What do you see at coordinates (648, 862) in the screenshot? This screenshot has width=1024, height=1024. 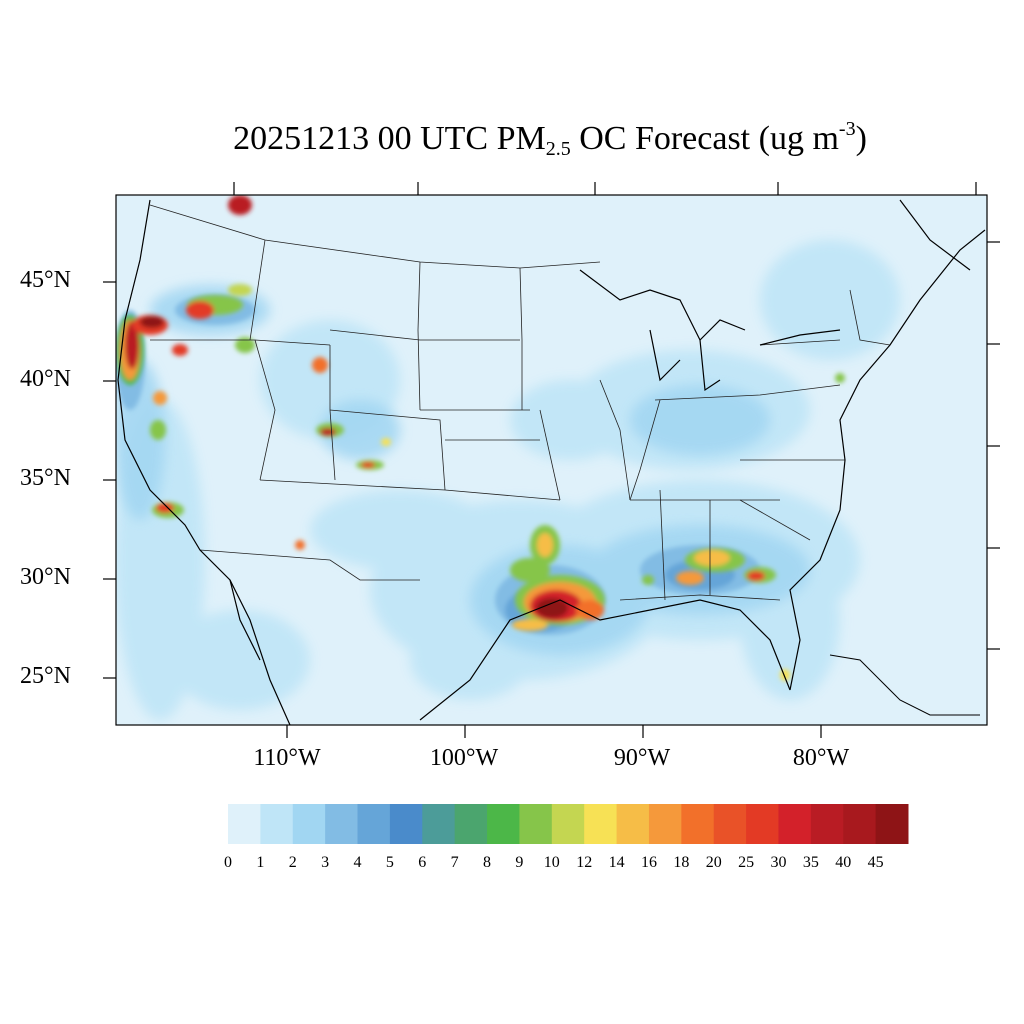 I see `colorbar-tick-label: 16` at bounding box center [648, 862].